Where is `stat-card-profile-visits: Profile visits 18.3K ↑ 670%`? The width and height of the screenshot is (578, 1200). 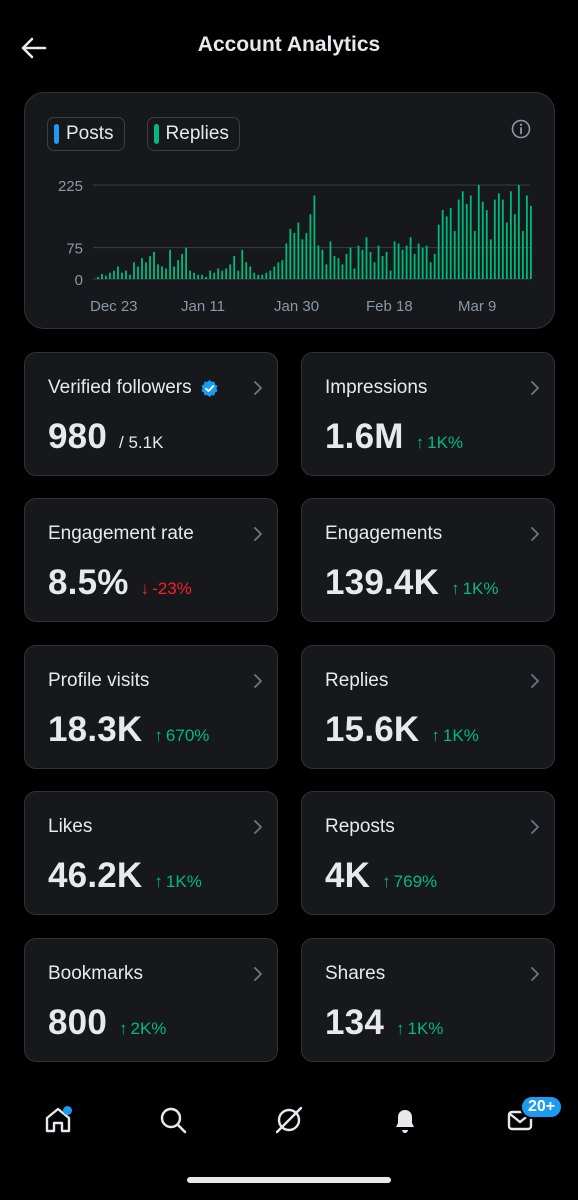 stat-card-profile-visits: Profile visits 18.3K ↑ 670% is located at coordinates (151, 707).